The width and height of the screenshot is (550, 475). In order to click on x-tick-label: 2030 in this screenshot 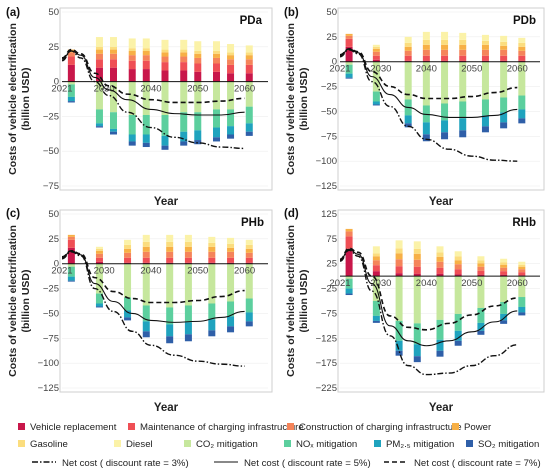, I will do `click(104, 89)`.